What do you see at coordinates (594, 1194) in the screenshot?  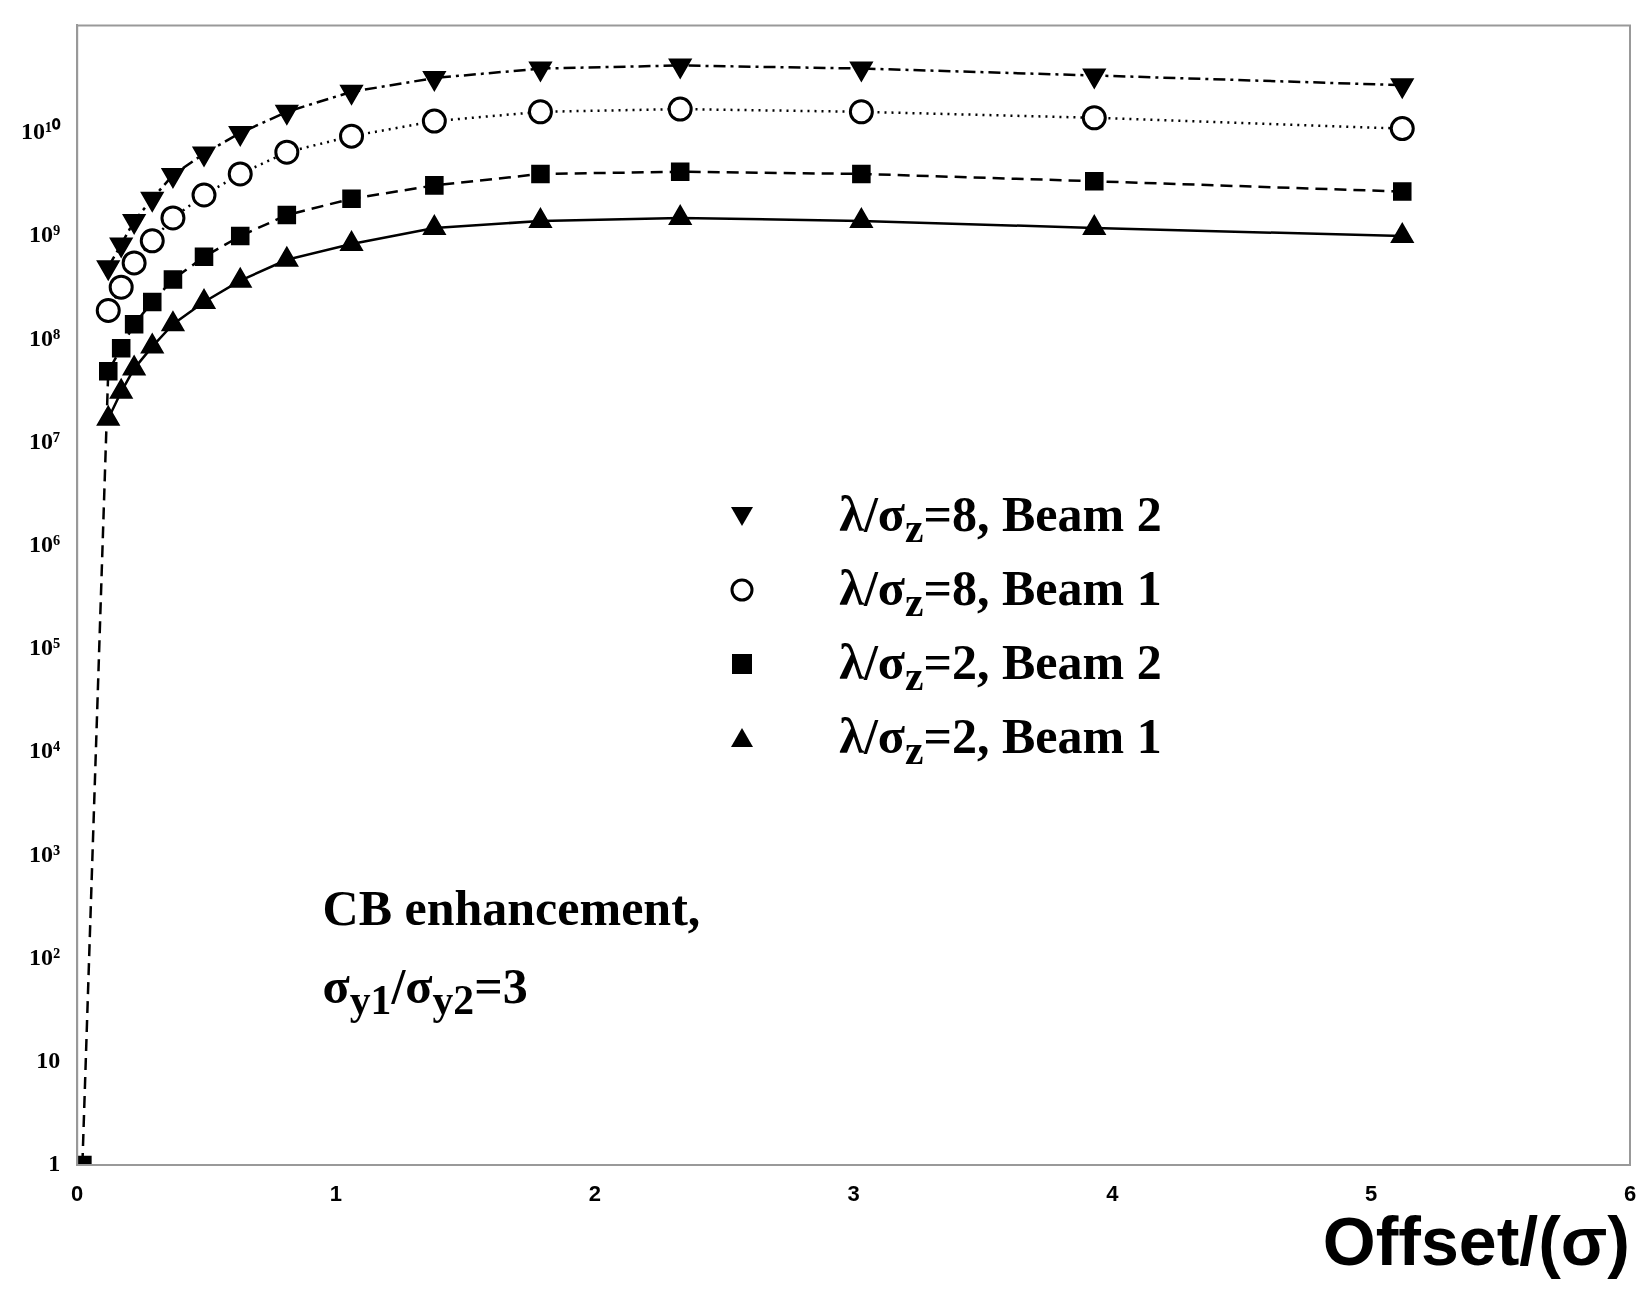 I see `x-tick-label: 2` at bounding box center [594, 1194].